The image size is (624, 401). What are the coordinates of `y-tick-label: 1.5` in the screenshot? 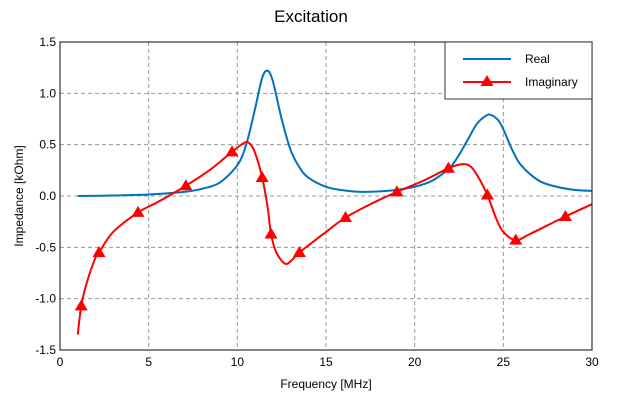 It's located at (47, 42).